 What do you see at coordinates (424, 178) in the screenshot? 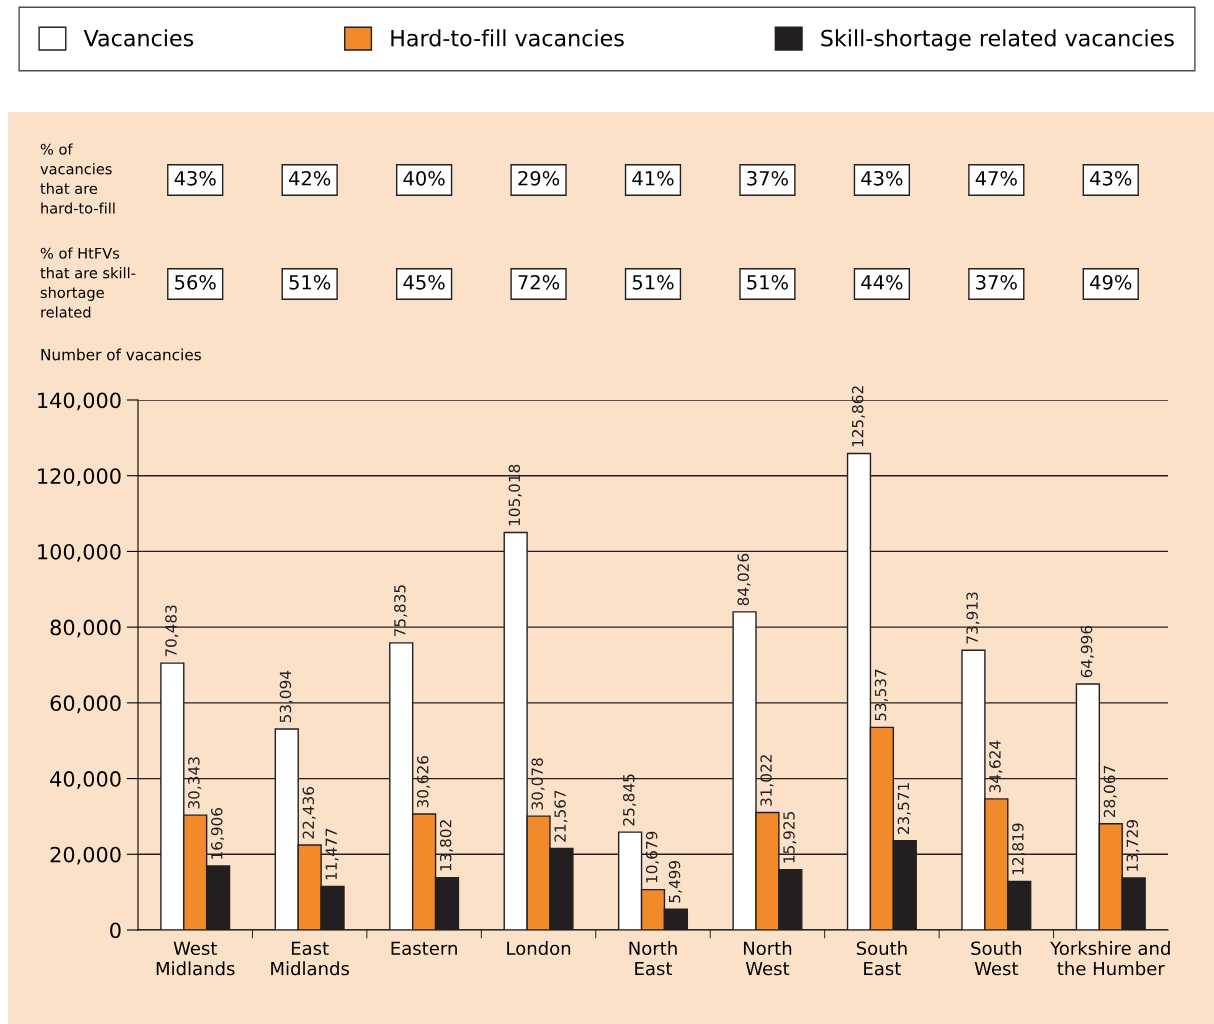
I see `text: 40%` at bounding box center [424, 178].